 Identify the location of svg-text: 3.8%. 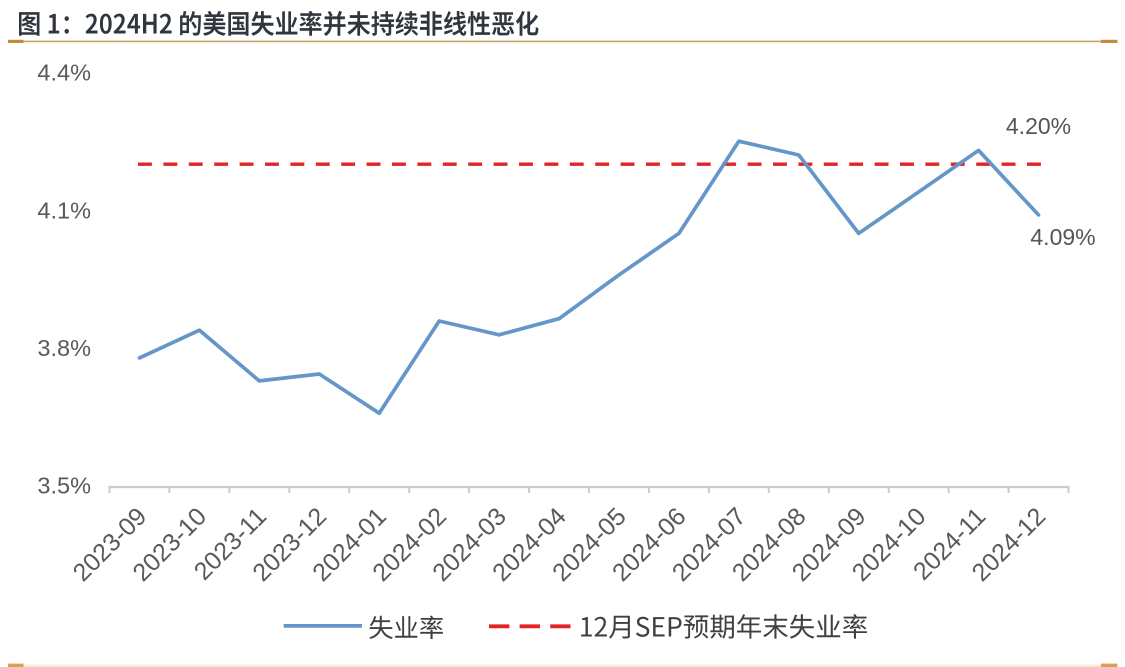
(64, 348).